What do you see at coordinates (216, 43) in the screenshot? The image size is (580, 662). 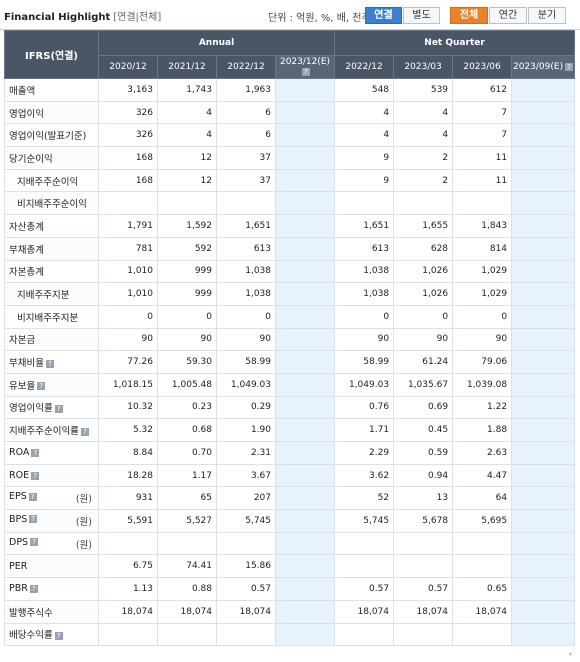 I see `annual-group-header: Annual` at bounding box center [216, 43].